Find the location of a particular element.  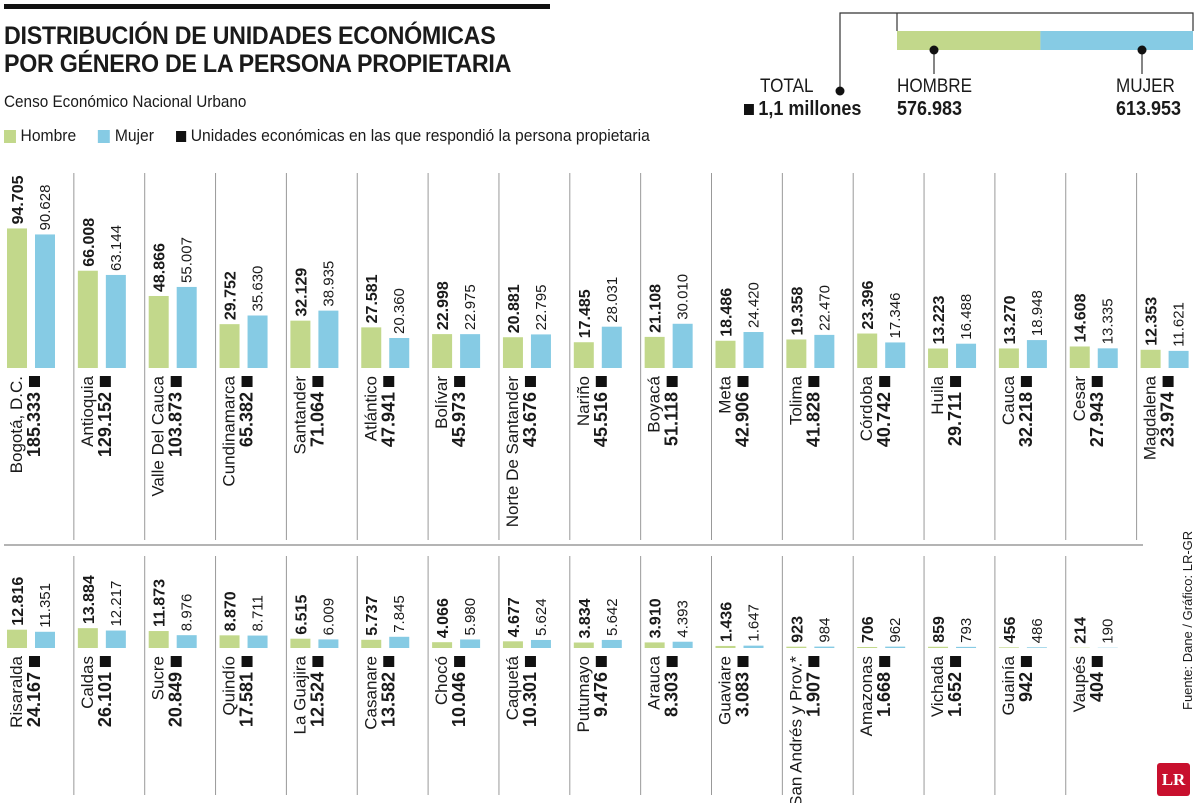

label-mujer: 35.630 is located at coordinates (258, 289).